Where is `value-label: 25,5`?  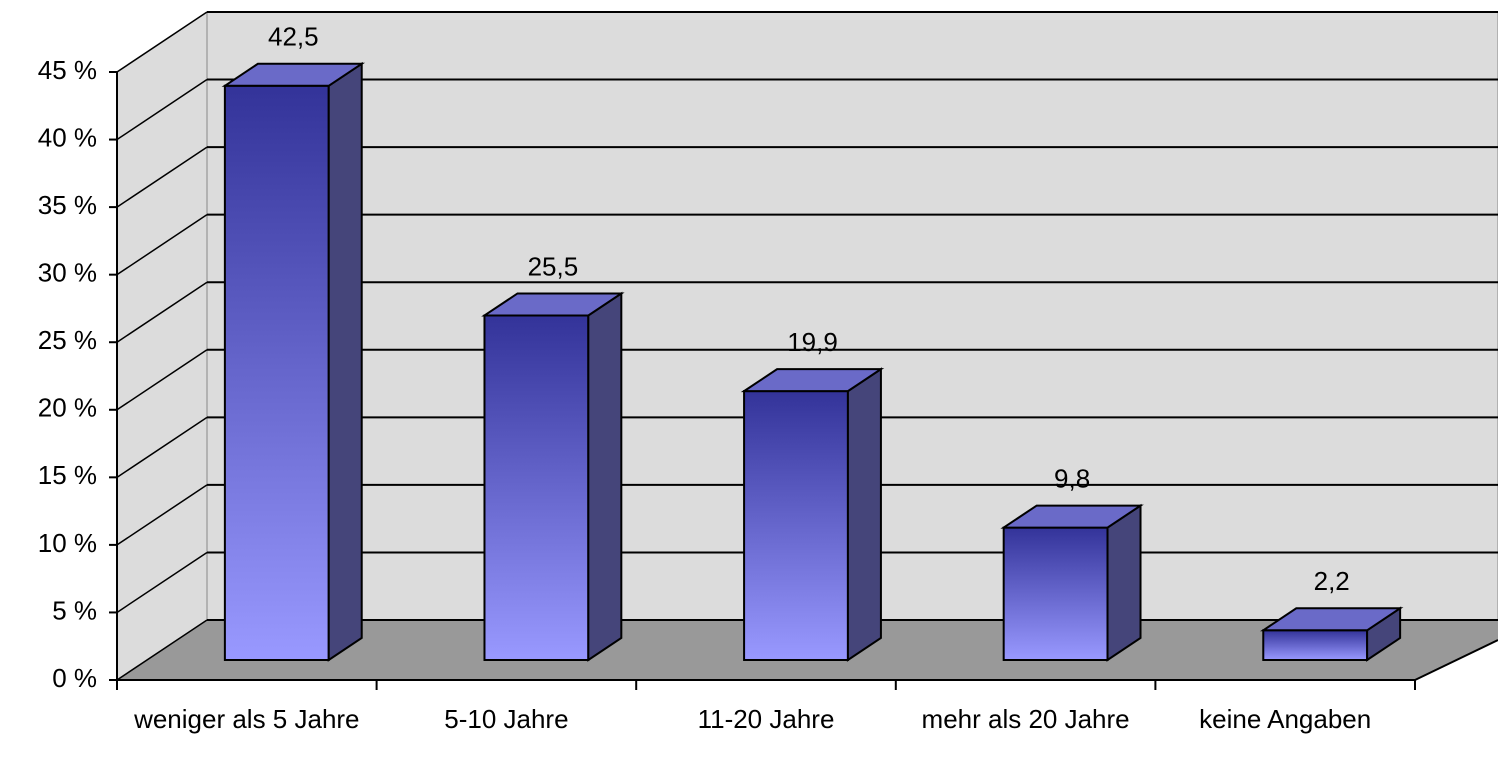
value-label: 25,5 is located at coordinates (553, 266).